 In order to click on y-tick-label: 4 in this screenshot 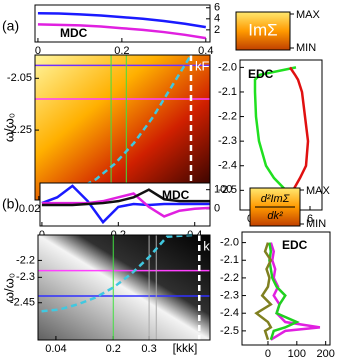, I will do `click(217, 19)`.